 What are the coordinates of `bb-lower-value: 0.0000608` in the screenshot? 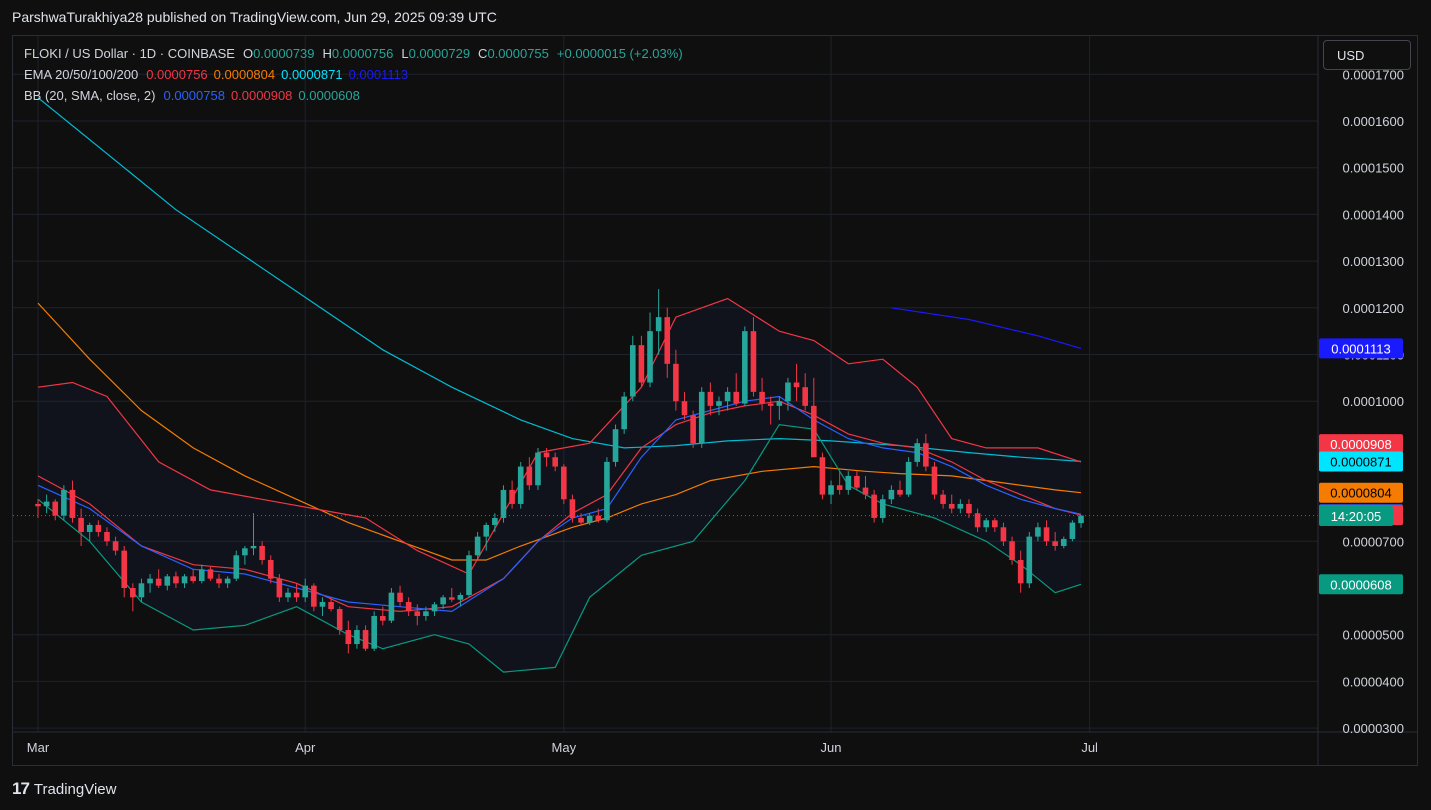 It's located at (329, 95).